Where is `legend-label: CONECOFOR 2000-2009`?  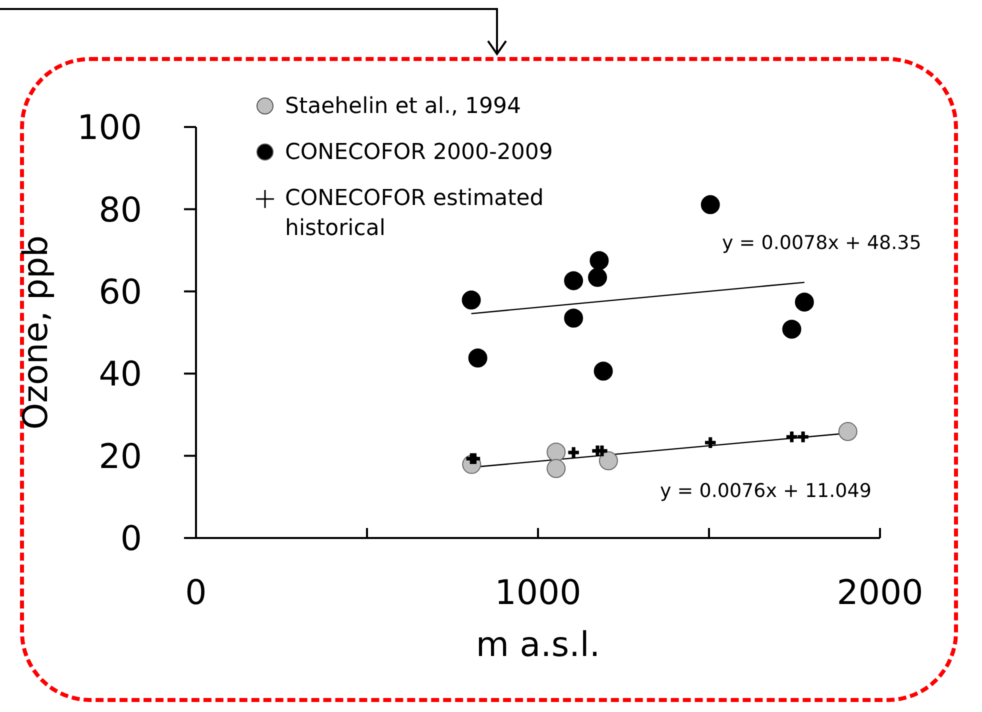 legend-label: CONECOFOR 2000-2009 is located at coordinates (419, 153).